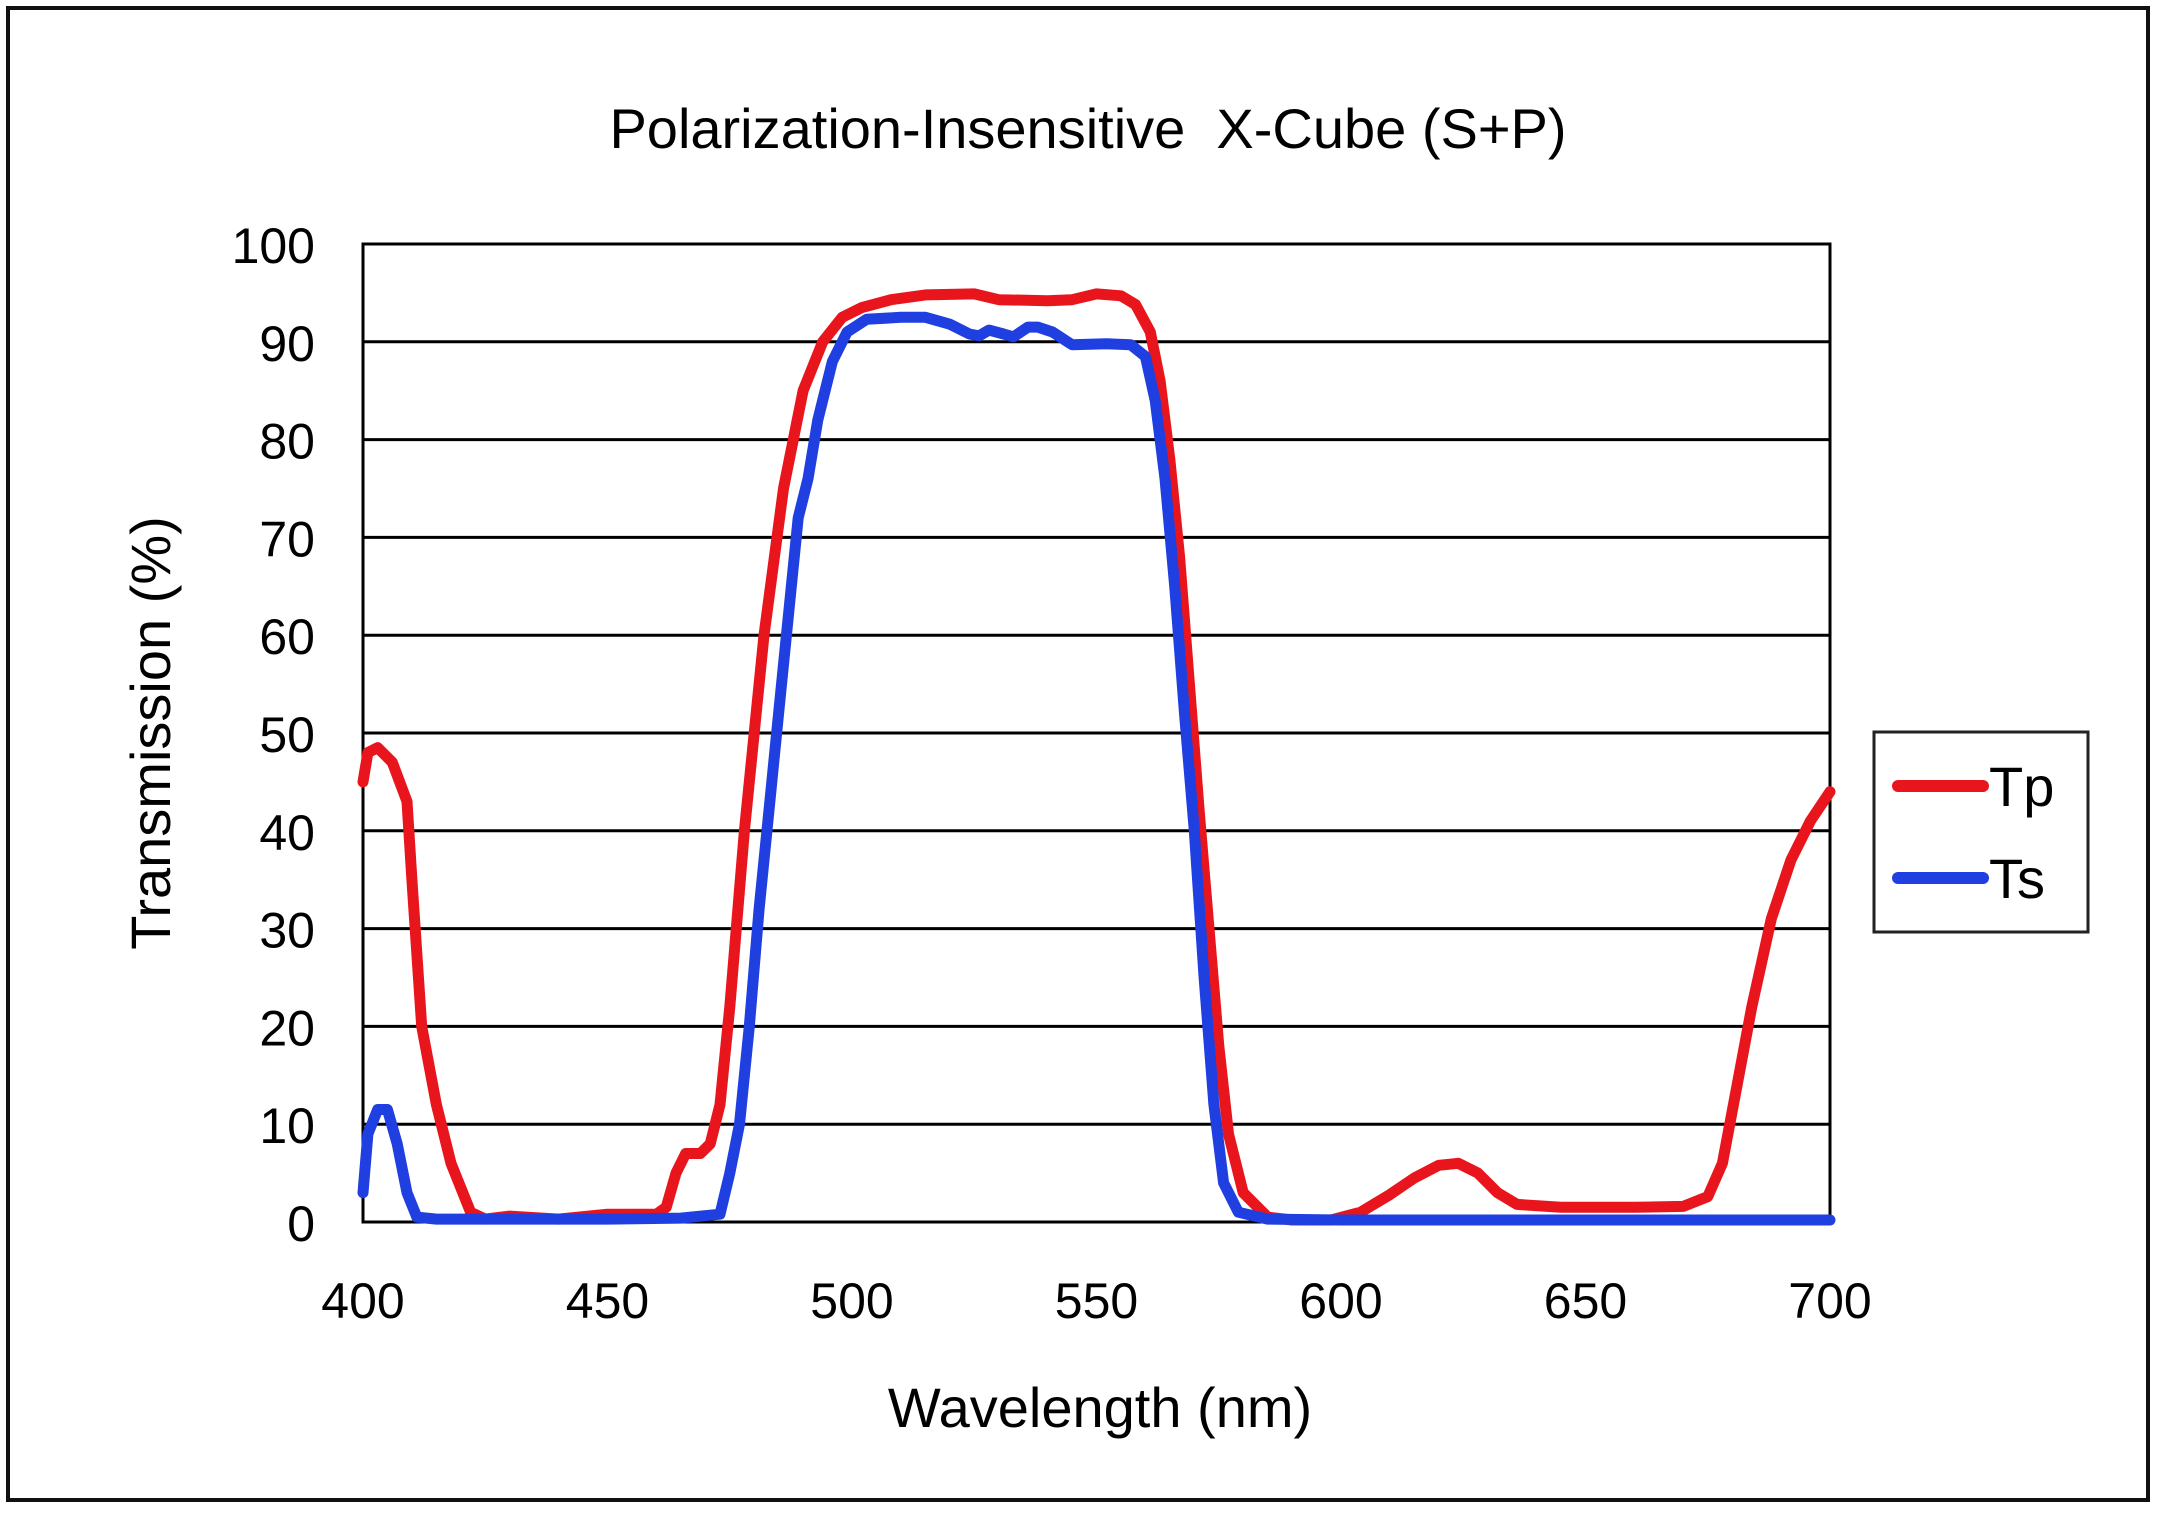 Image resolution: width=2160 pixels, height=1516 pixels. What do you see at coordinates (1340, 1301) in the screenshot?
I see `x-tick-label: 600` at bounding box center [1340, 1301].